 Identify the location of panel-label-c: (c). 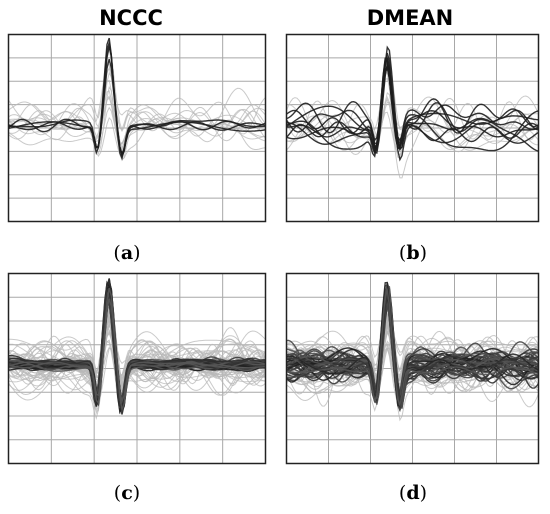
(127, 493).